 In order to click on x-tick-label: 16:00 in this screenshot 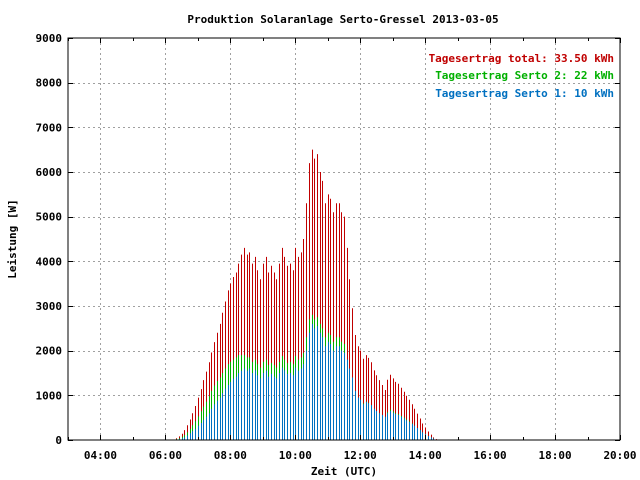, I will do `click(490, 455)`.